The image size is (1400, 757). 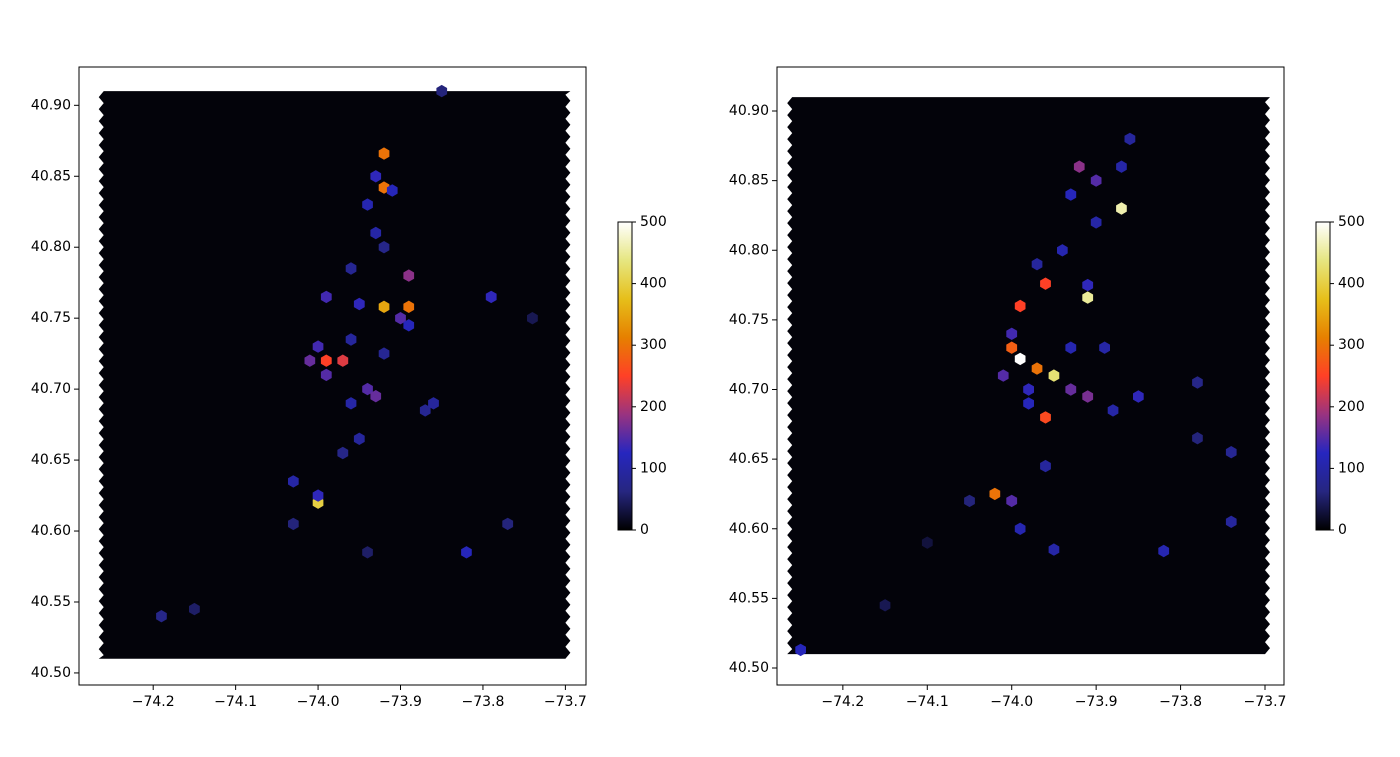 What do you see at coordinates (749, 250) in the screenshot?
I see `y-tick-label: 40.80` at bounding box center [749, 250].